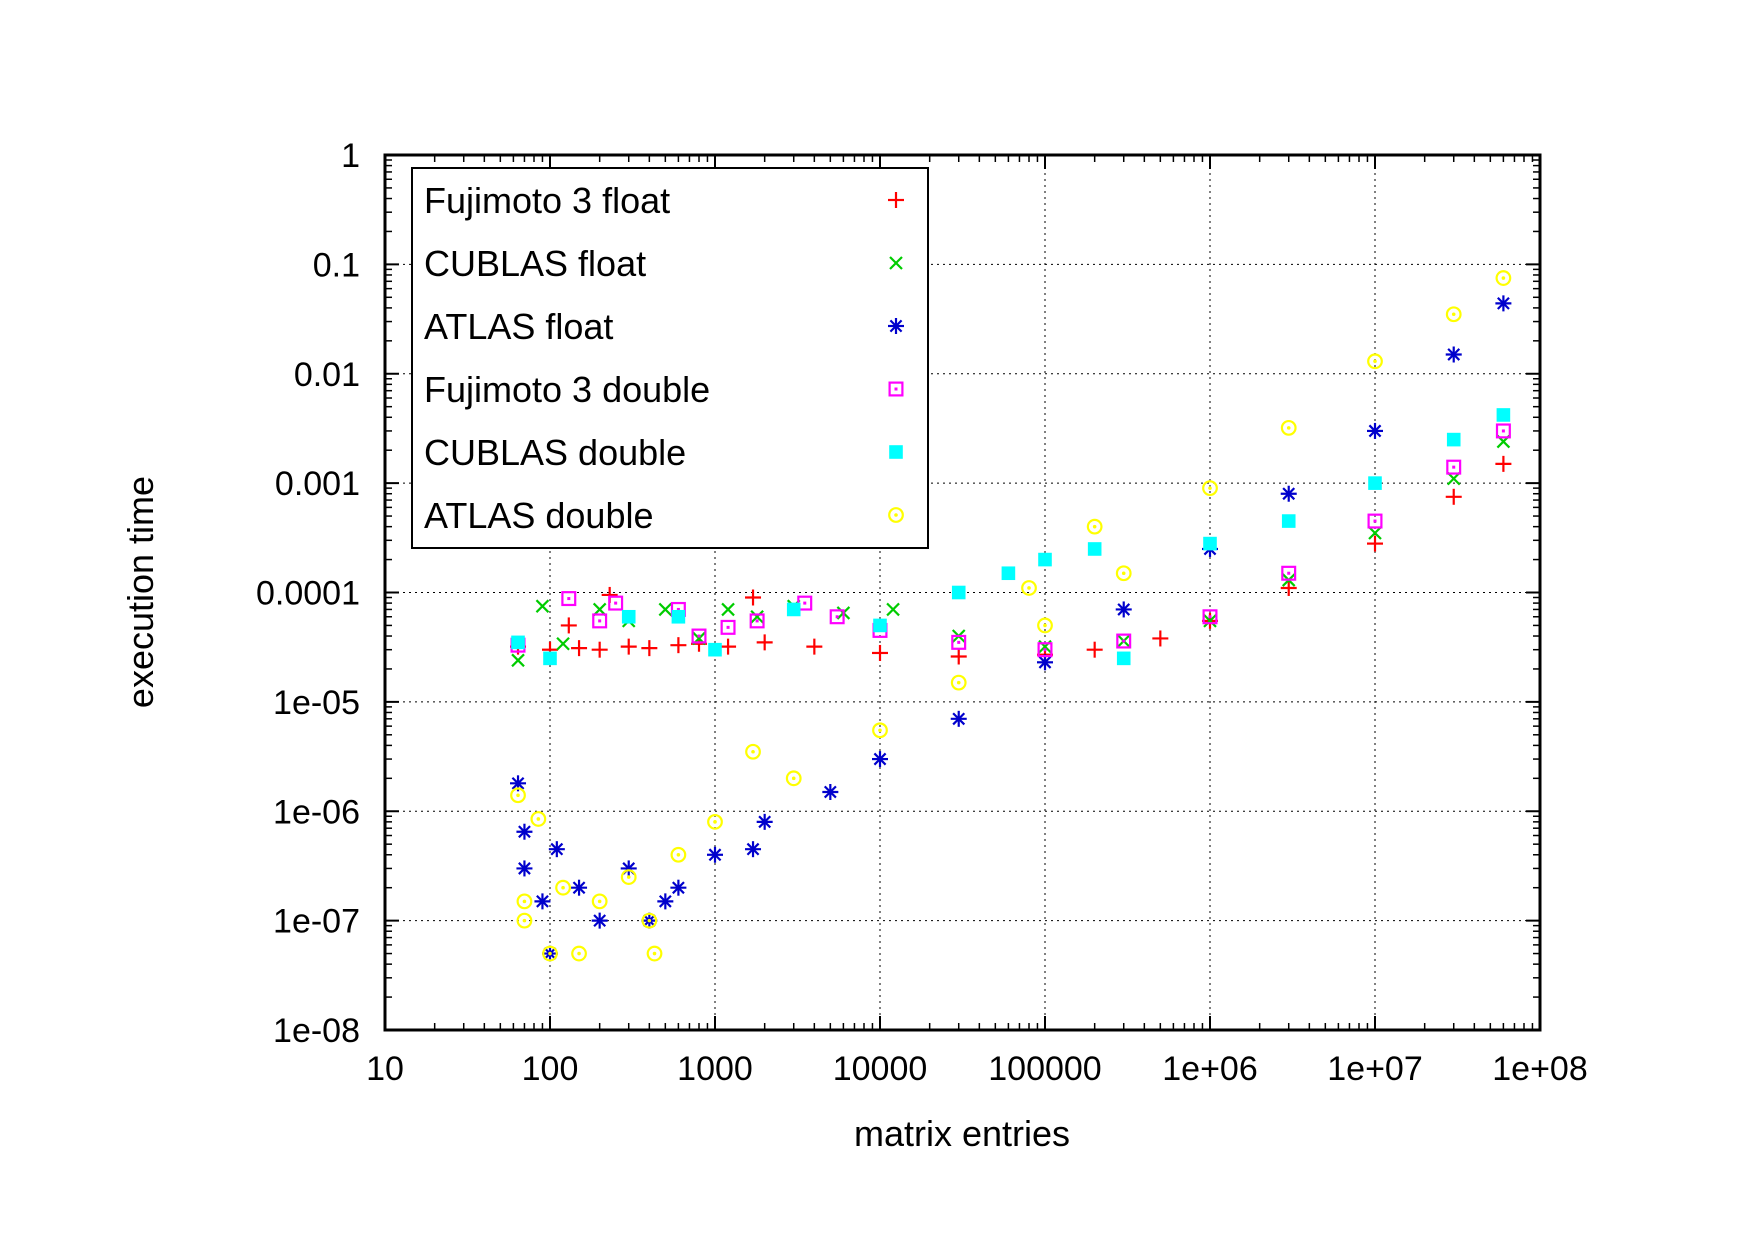 This screenshot has width=1754, height=1240. I want to click on y-tick-labels: 1e-08 1e-07 1e-06 1e-05 0.0001 0.001 0.01 0.1 1, so click(308, 593).